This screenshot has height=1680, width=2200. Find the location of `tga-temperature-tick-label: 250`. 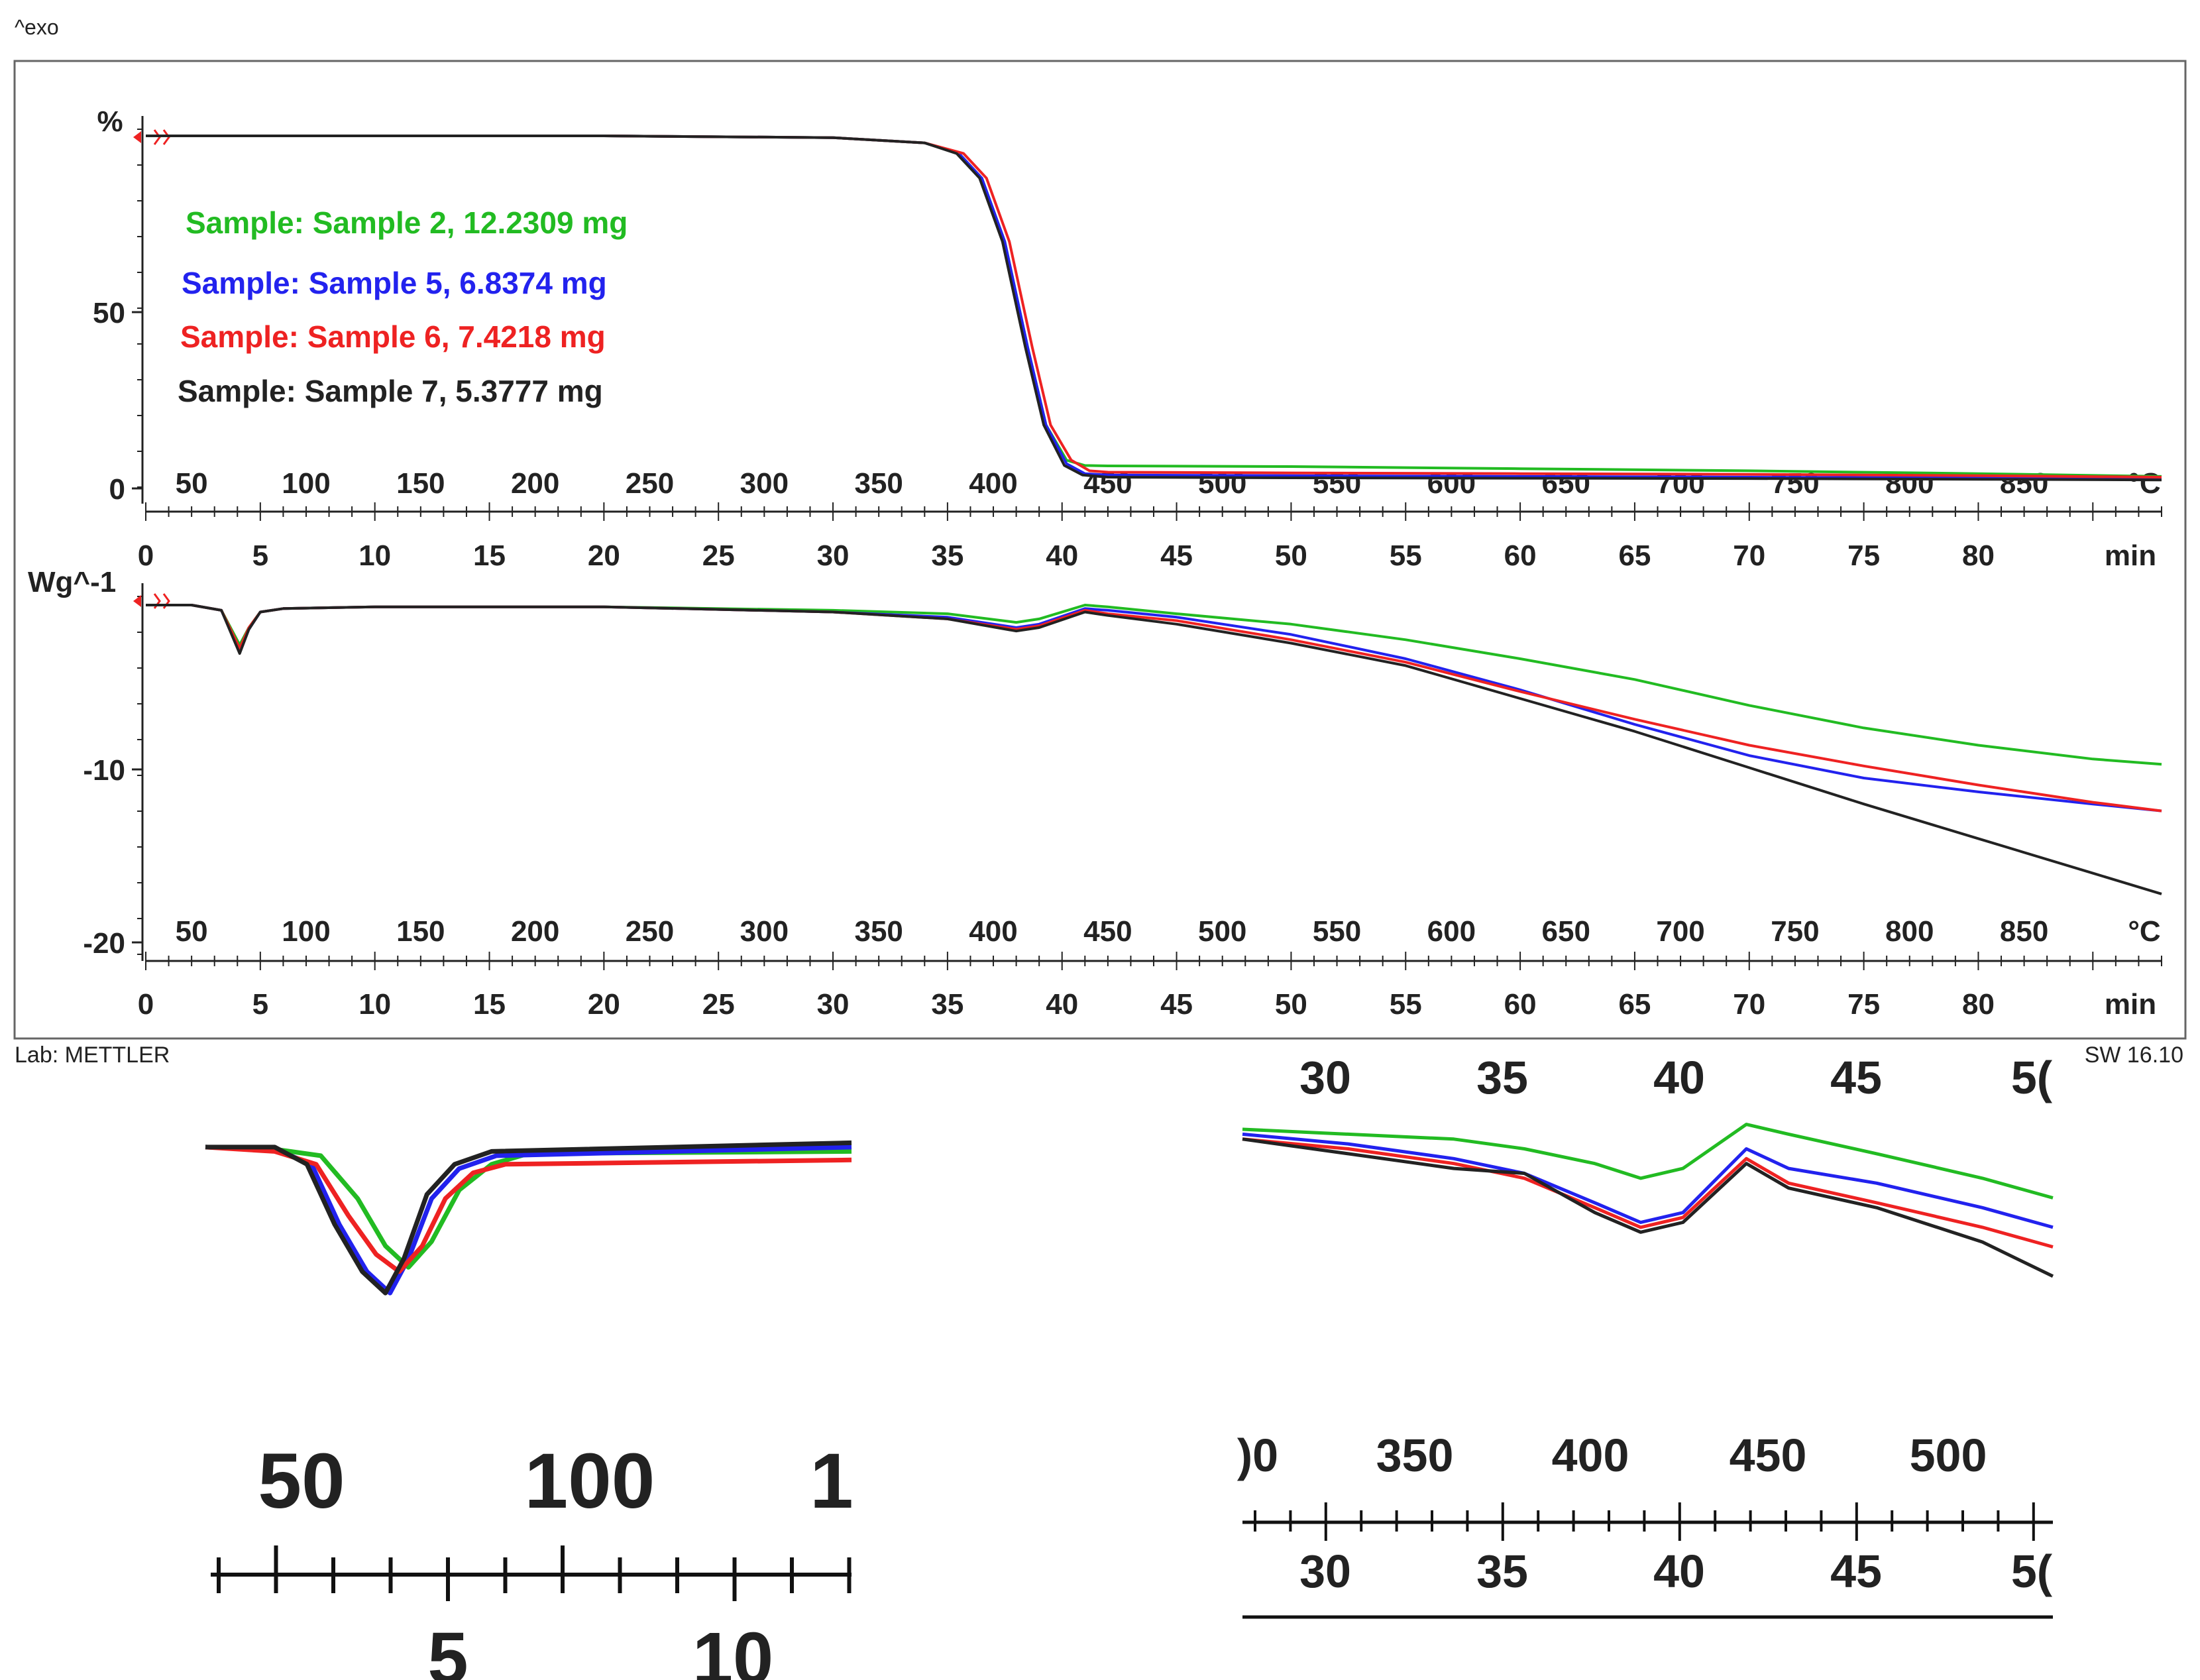

tga-temperature-tick-label: 250 is located at coordinates (650, 483).